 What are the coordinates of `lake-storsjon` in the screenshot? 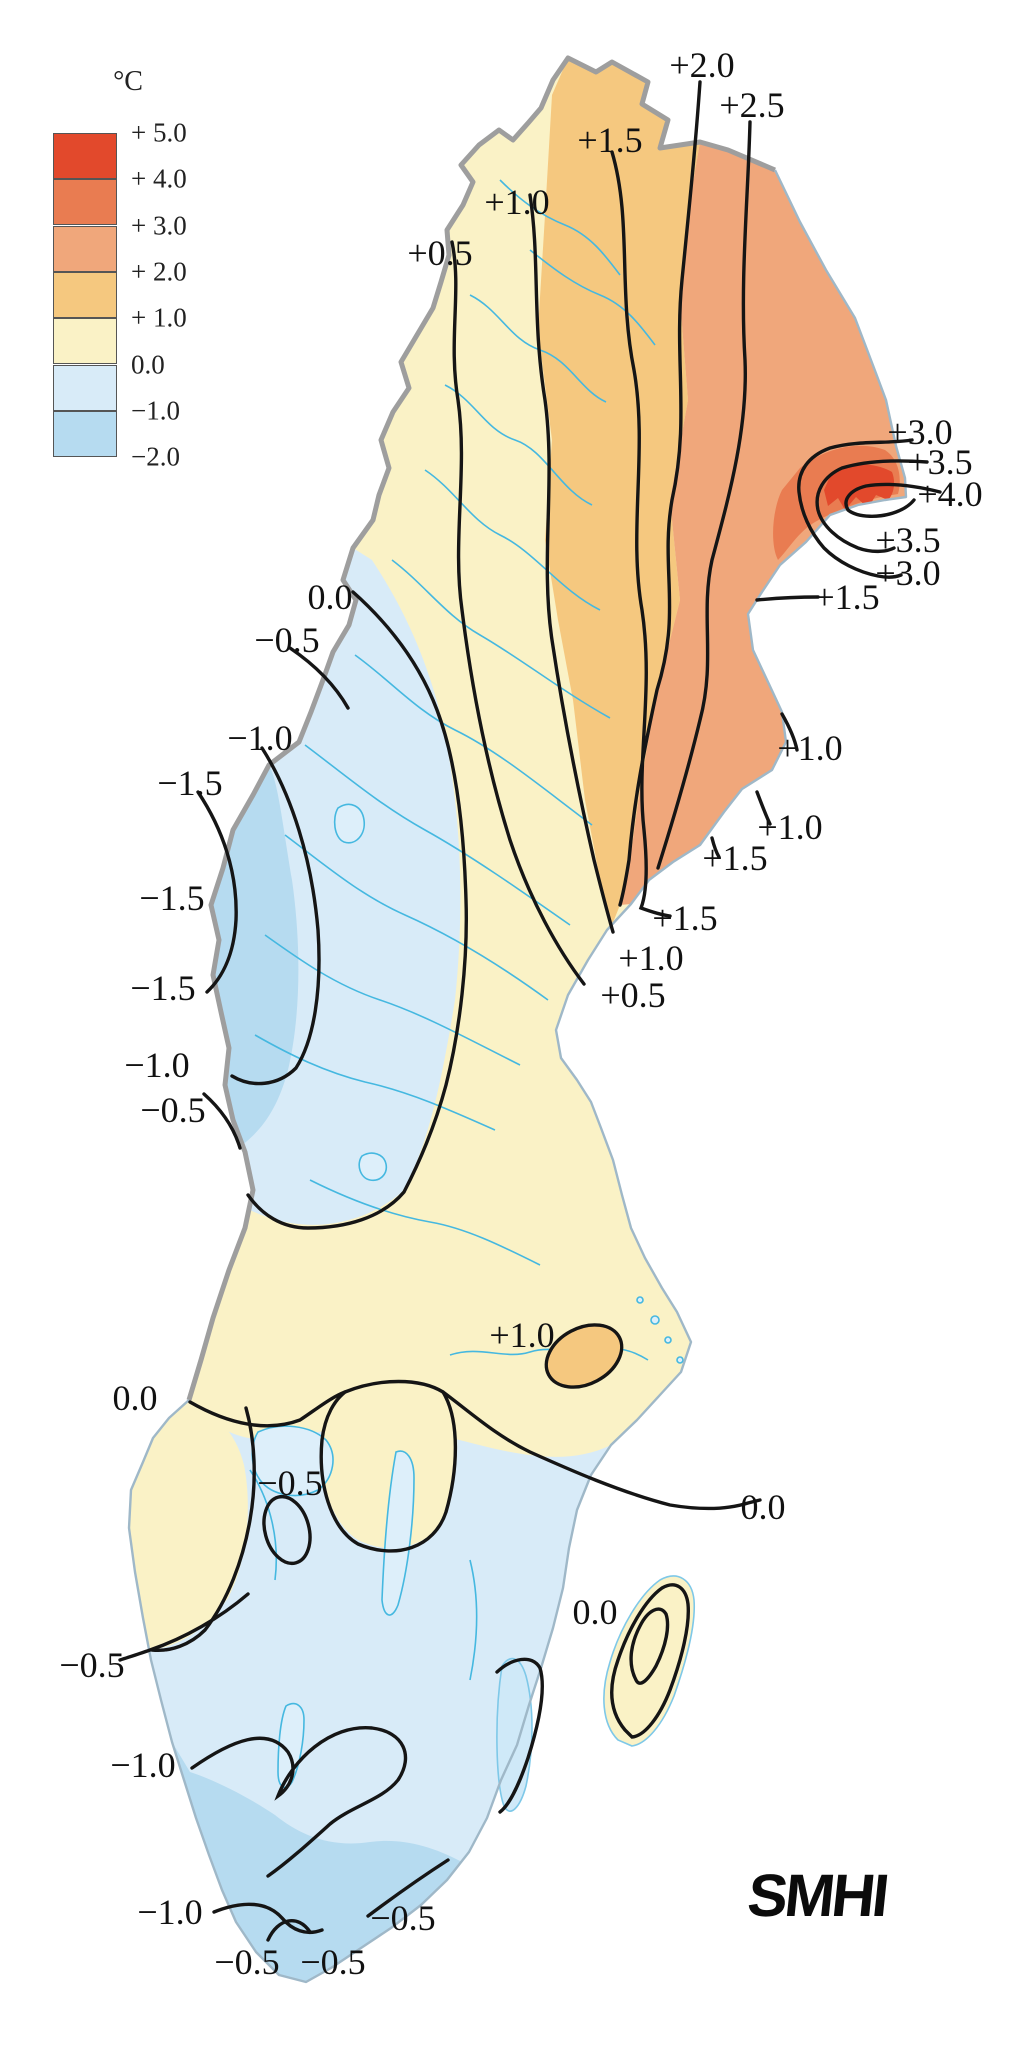 It's located at (349, 823).